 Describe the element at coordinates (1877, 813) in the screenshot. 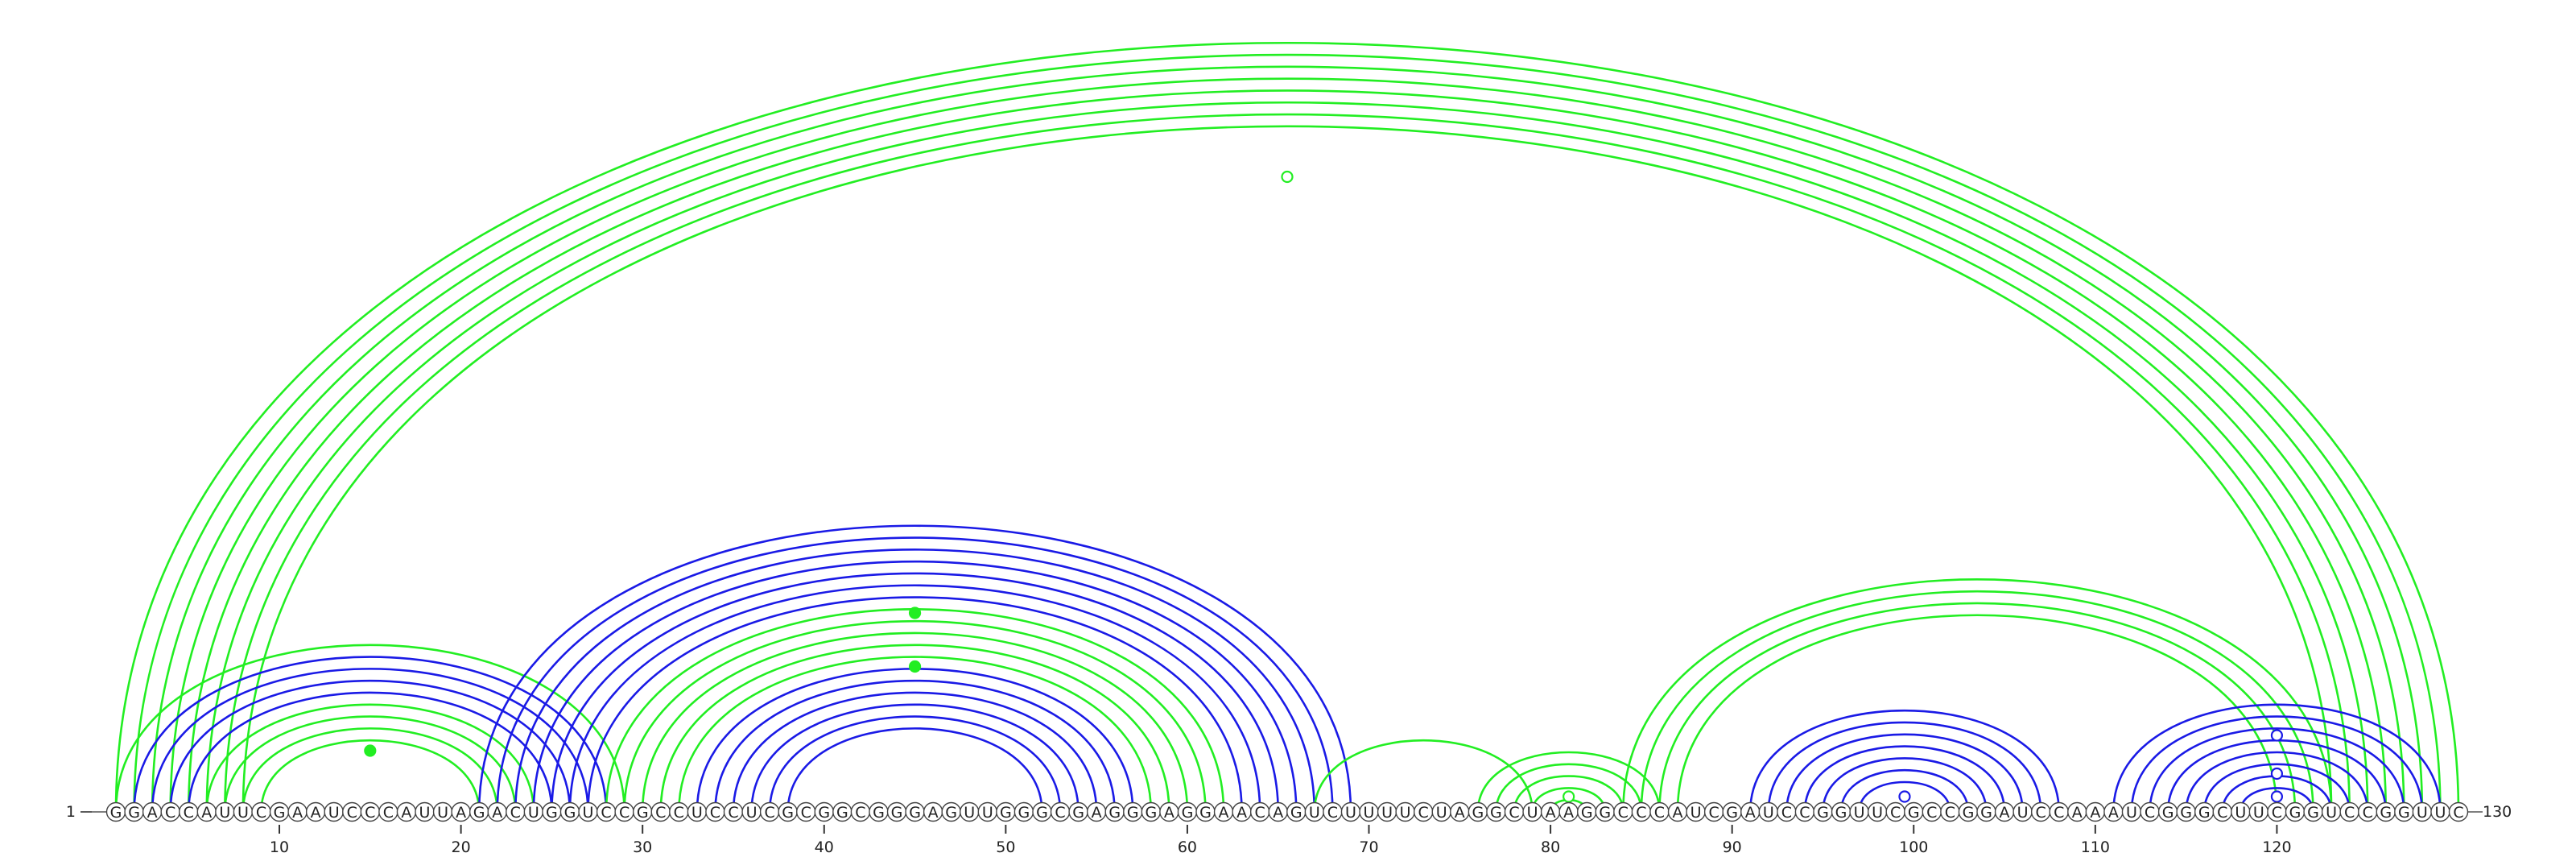

I see `nucleotide-letter-98: U` at that location.